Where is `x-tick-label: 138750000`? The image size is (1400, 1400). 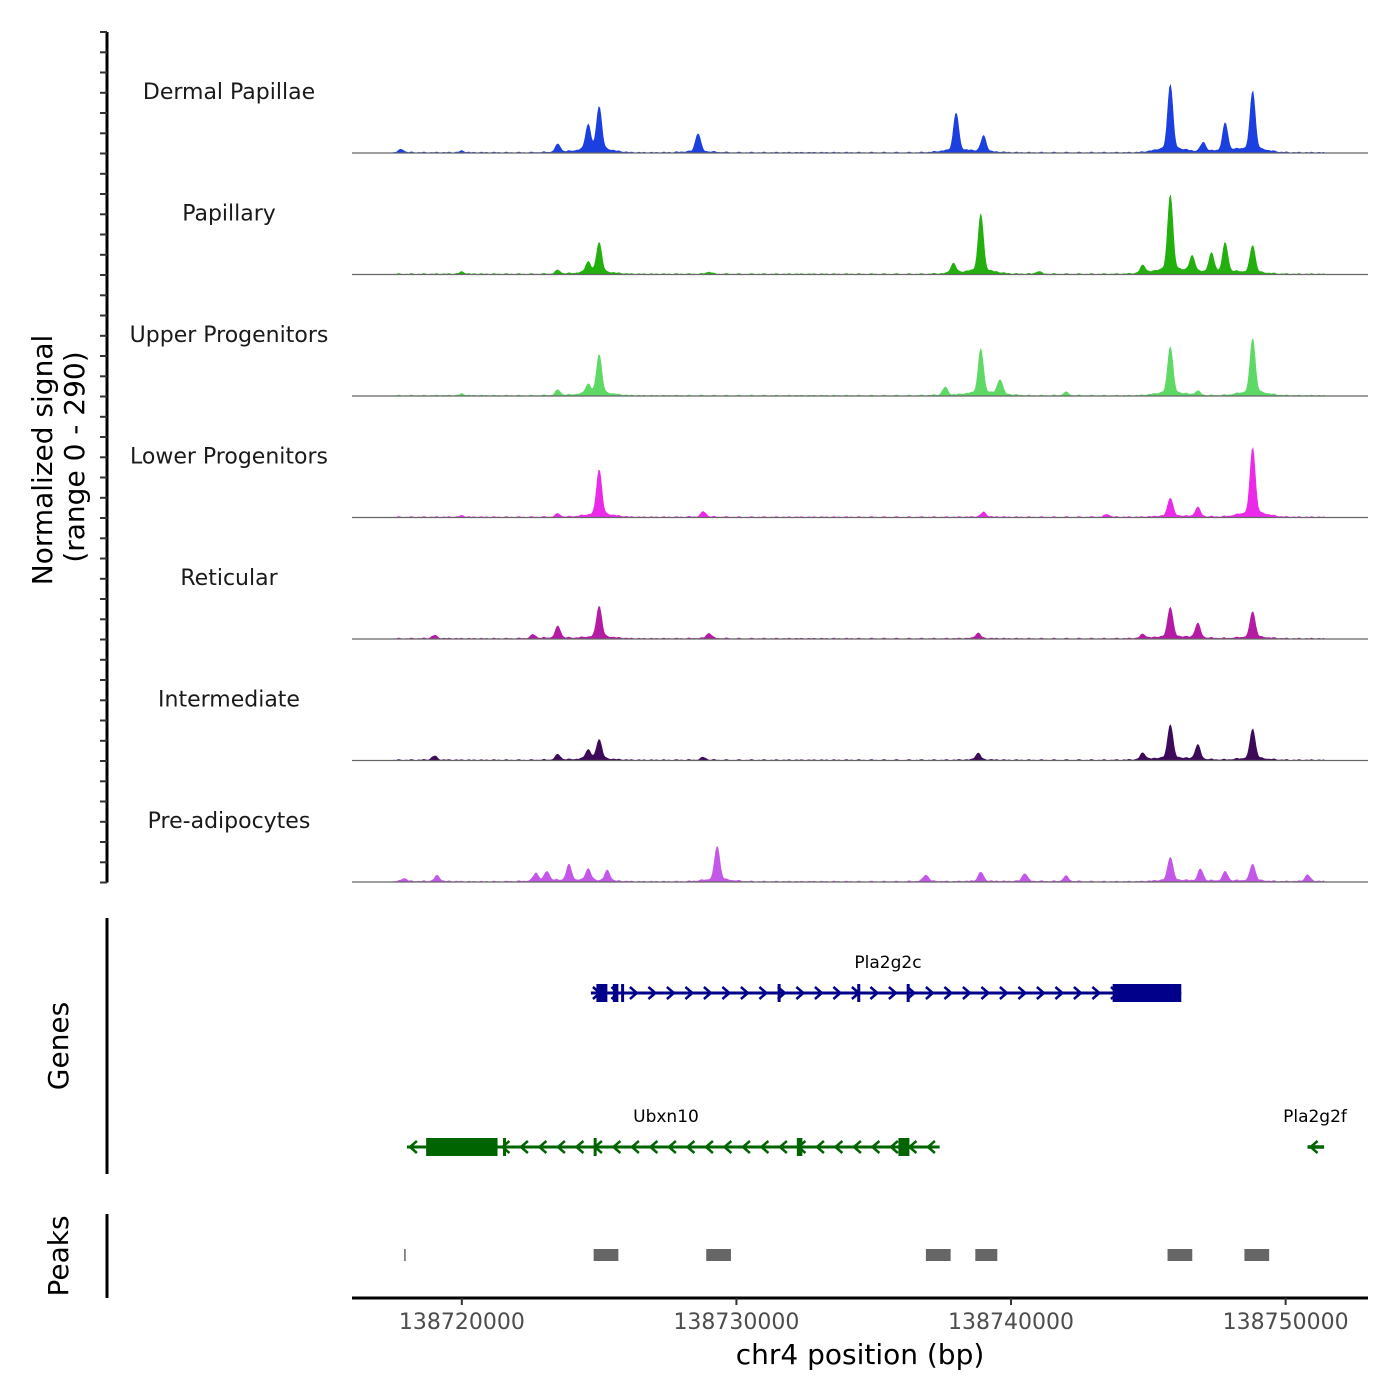
x-tick-label: 138750000 is located at coordinates (1286, 1322).